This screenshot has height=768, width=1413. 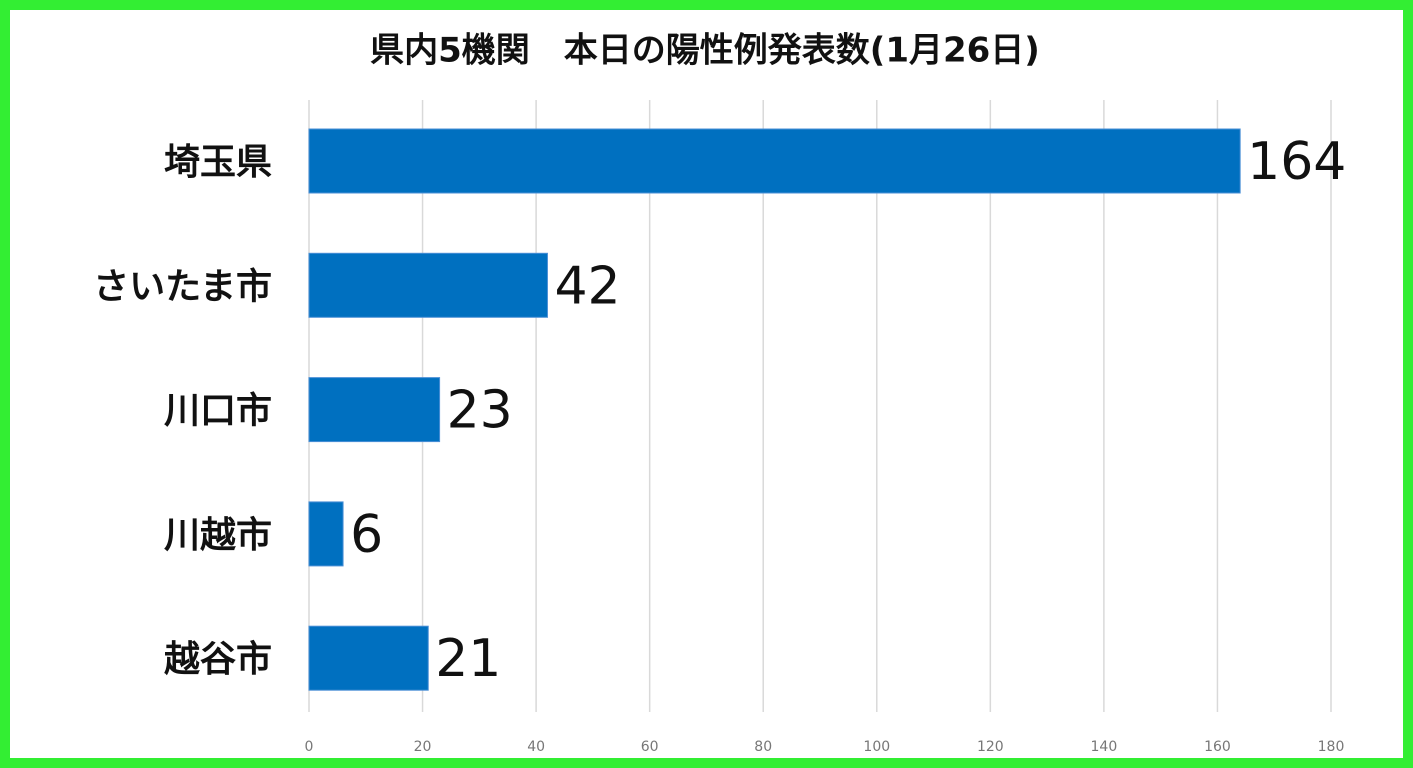 I want to click on y-tick-label: 川口市, so click(x=218, y=411).